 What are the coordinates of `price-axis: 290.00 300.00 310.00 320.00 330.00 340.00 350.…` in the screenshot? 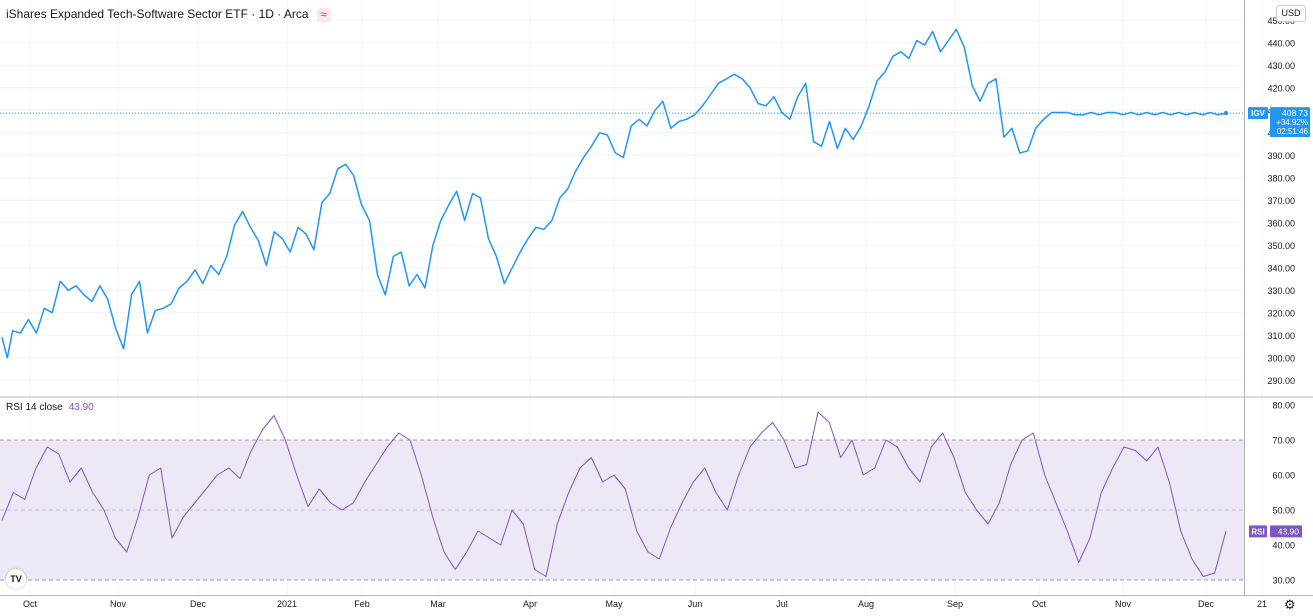 It's located at (1281, 201).